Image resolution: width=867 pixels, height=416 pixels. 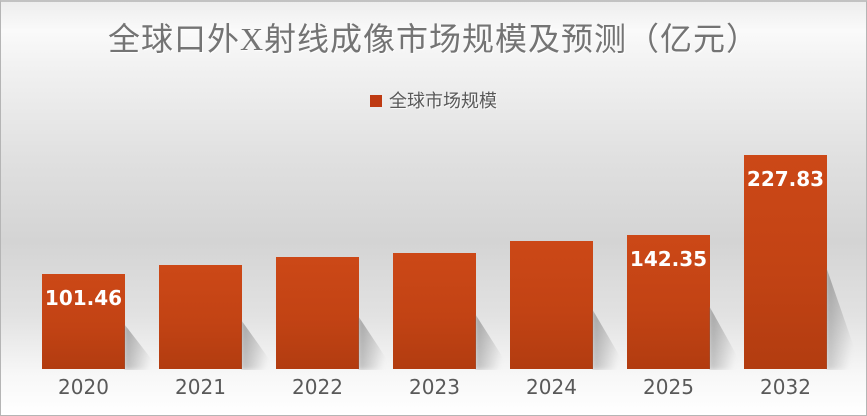 What do you see at coordinates (668, 387) in the screenshot?
I see `x-axis-label-2025: 2025` at bounding box center [668, 387].